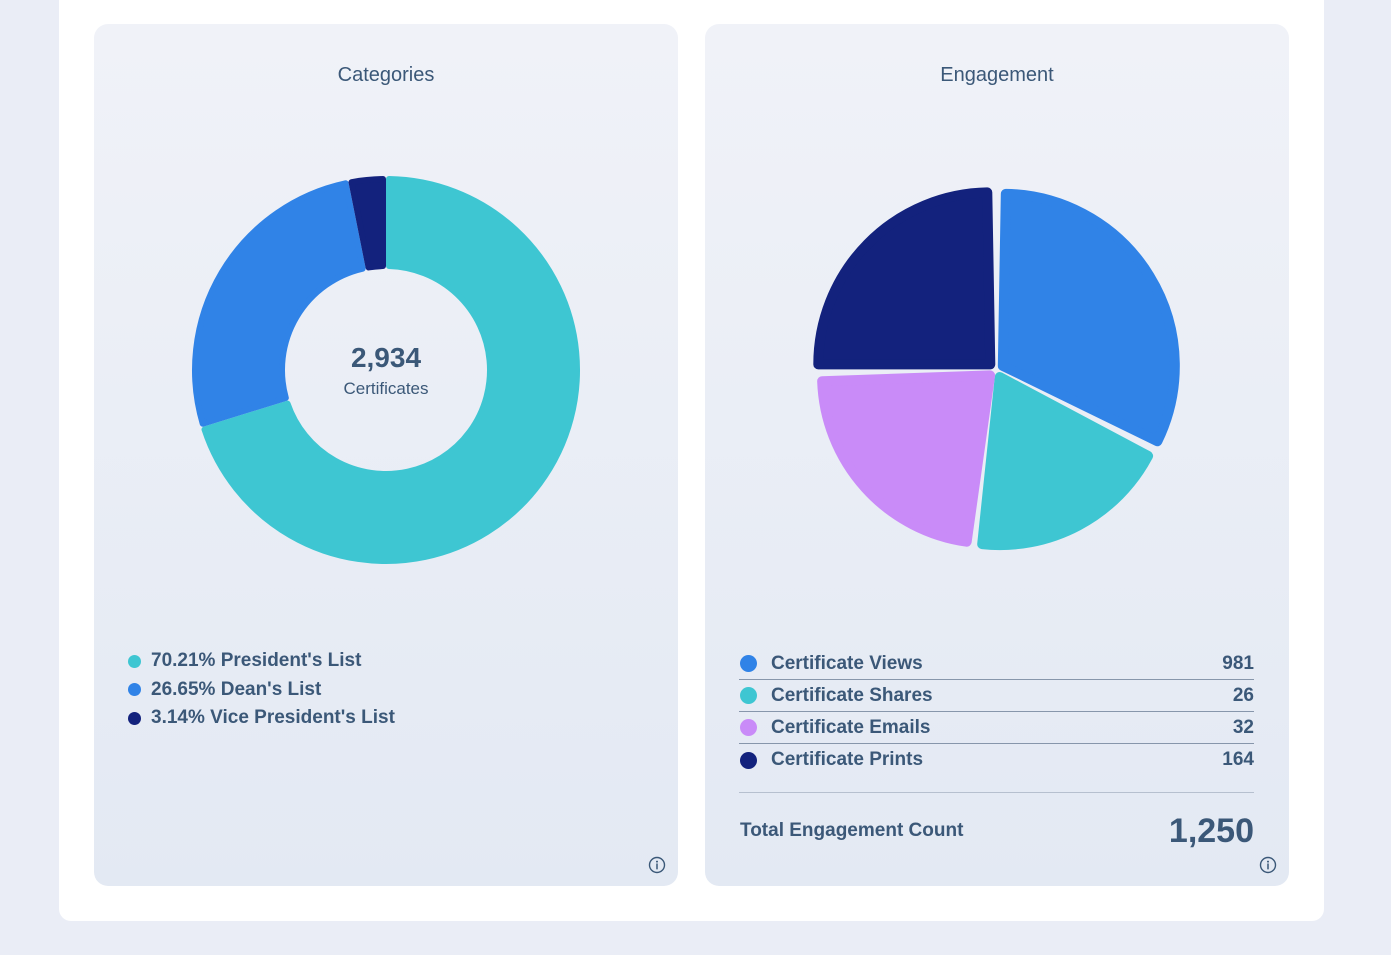 The width and height of the screenshot is (1391, 955). What do you see at coordinates (996, 792) in the screenshot?
I see `total-divider` at bounding box center [996, 792].